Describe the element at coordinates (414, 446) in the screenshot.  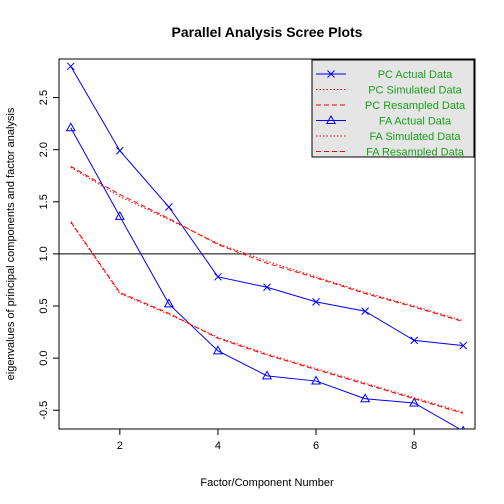
I see `x-tick-label: 8` at that location.